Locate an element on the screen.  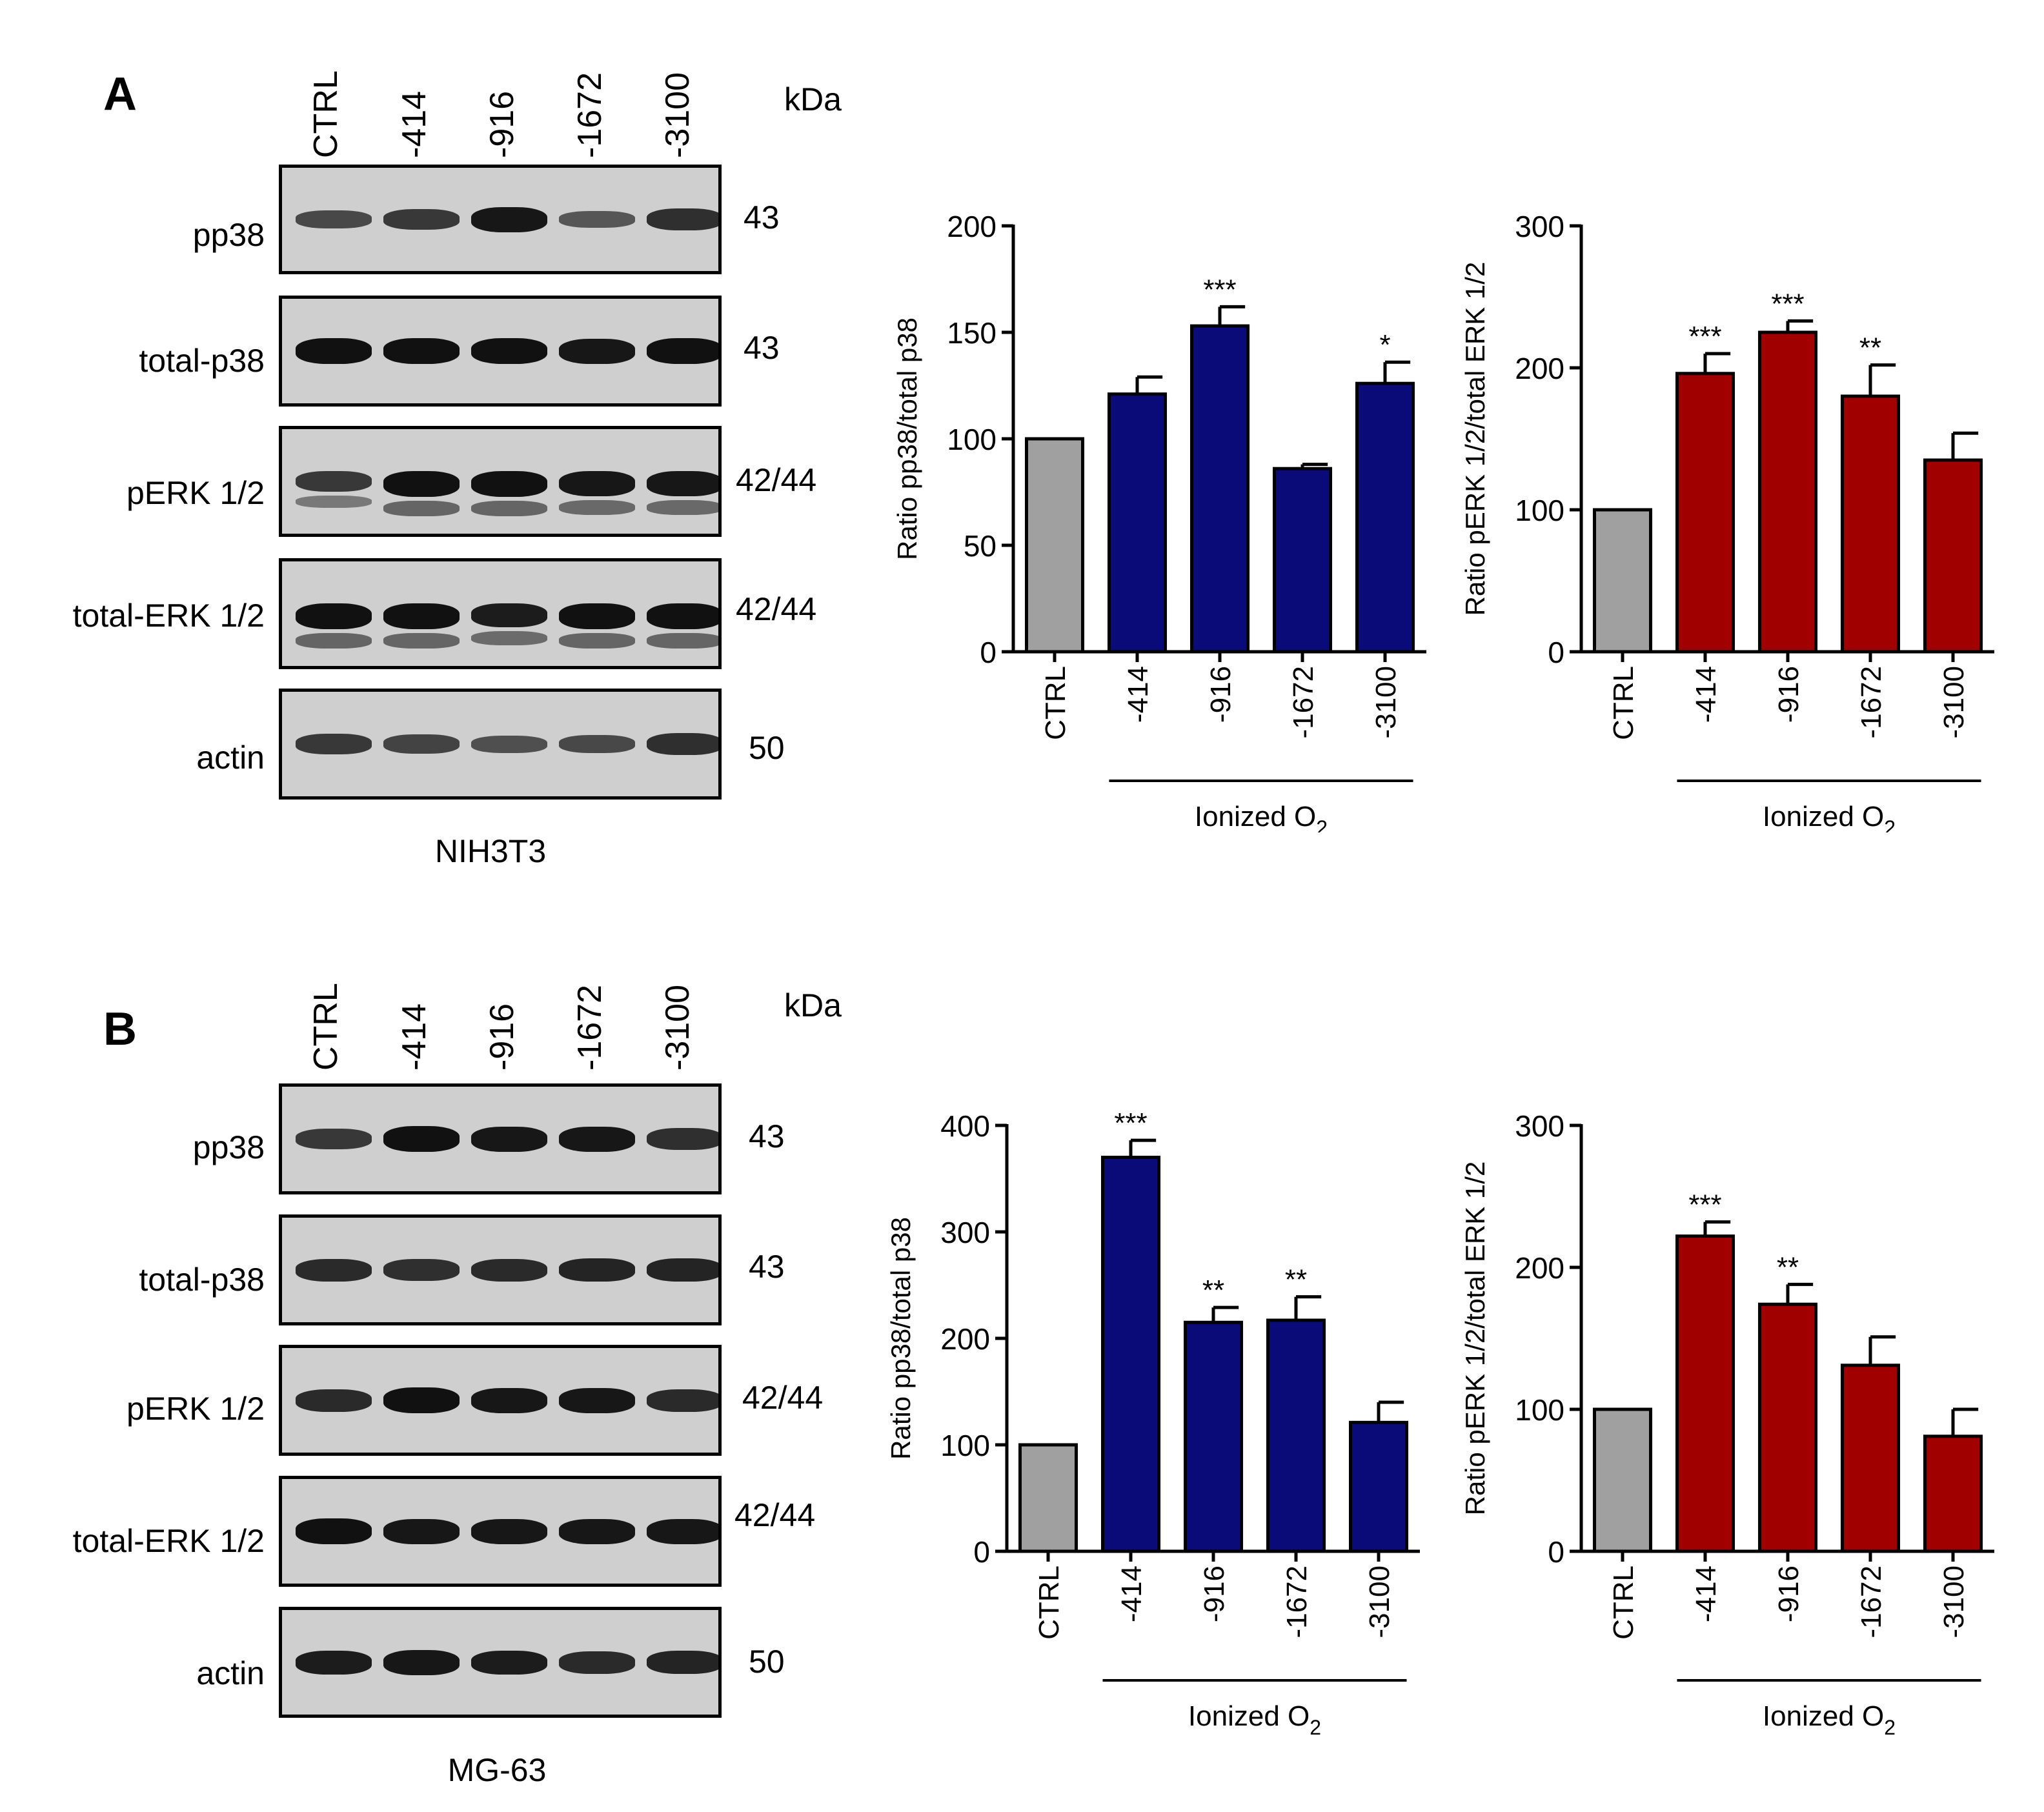
western-blot-actin is located at coordinates (500, 745).